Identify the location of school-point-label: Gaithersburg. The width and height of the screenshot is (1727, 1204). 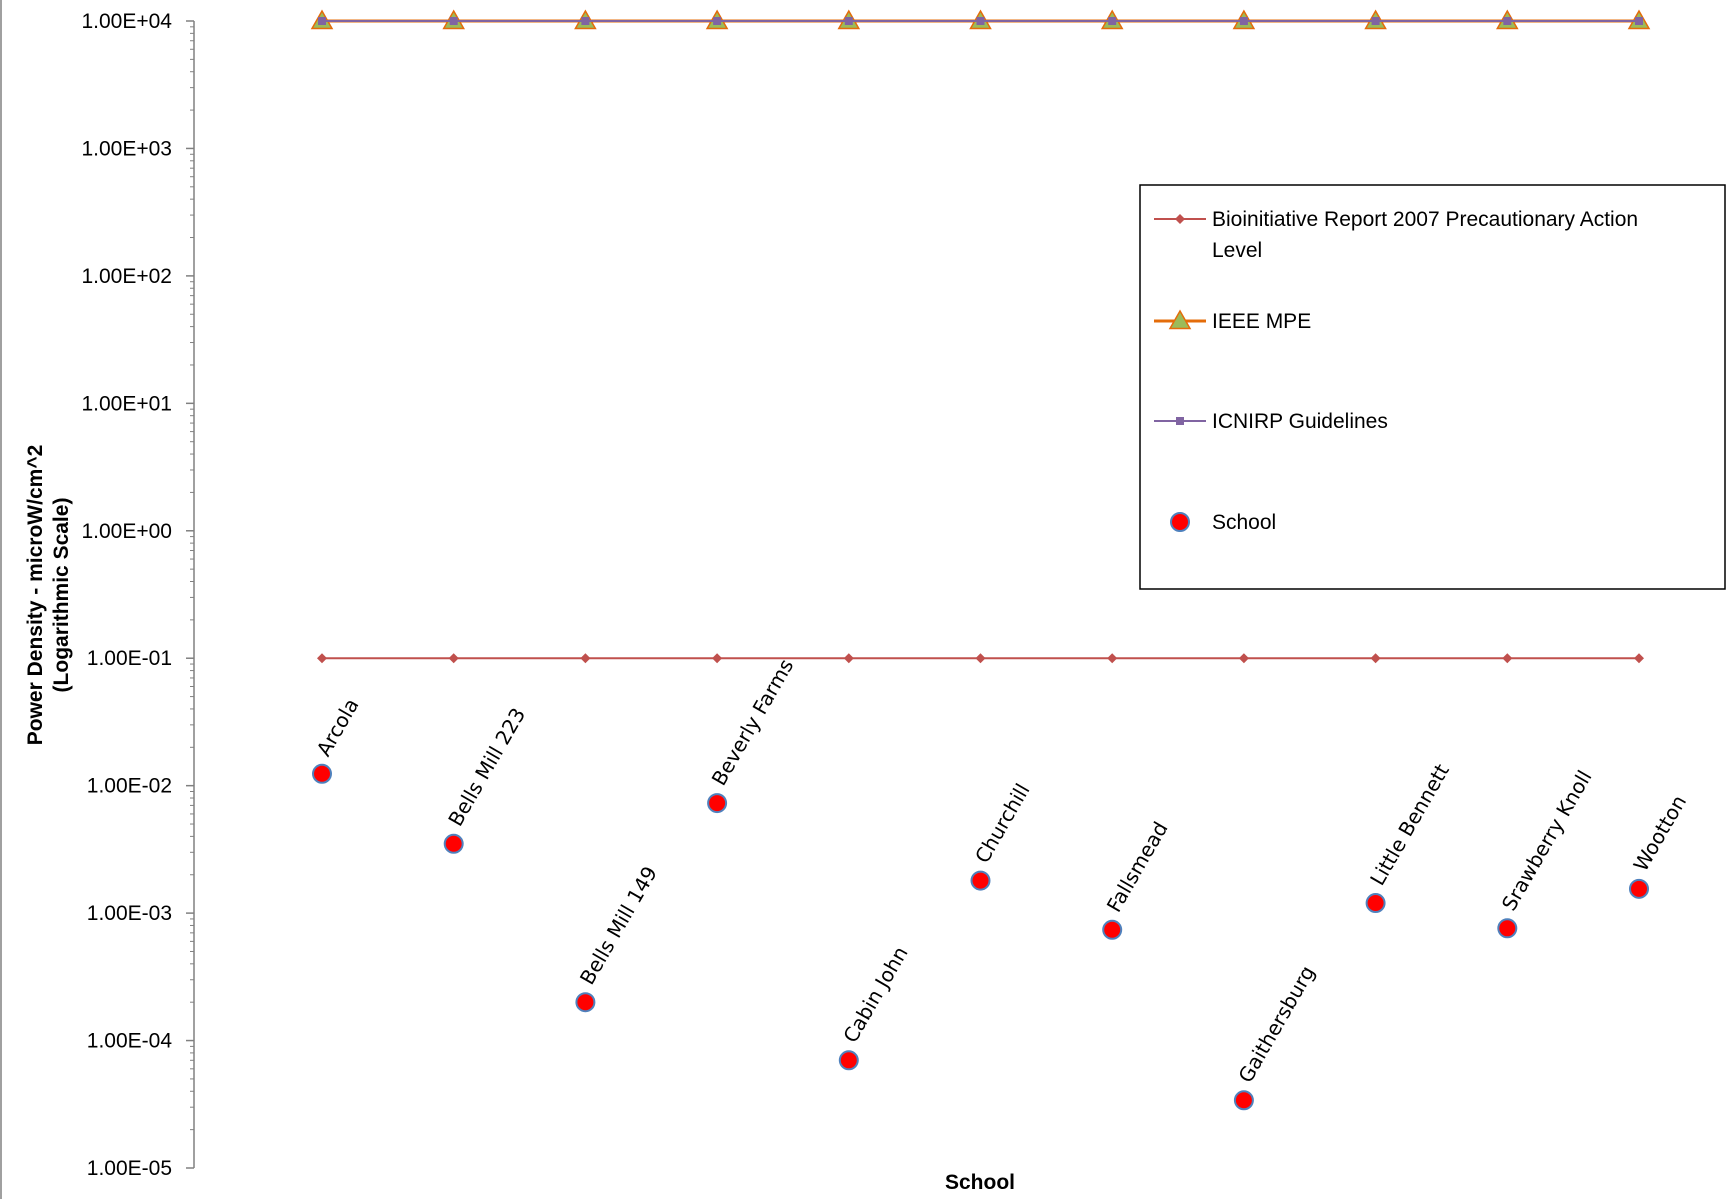
(1276, 1024).